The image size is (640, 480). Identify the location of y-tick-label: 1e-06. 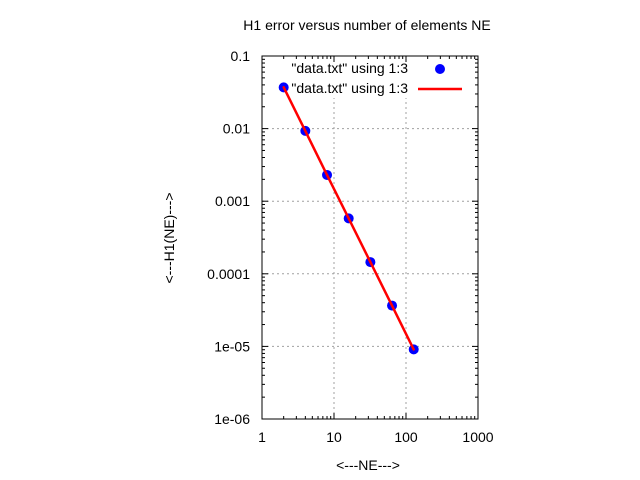
(232, 419).